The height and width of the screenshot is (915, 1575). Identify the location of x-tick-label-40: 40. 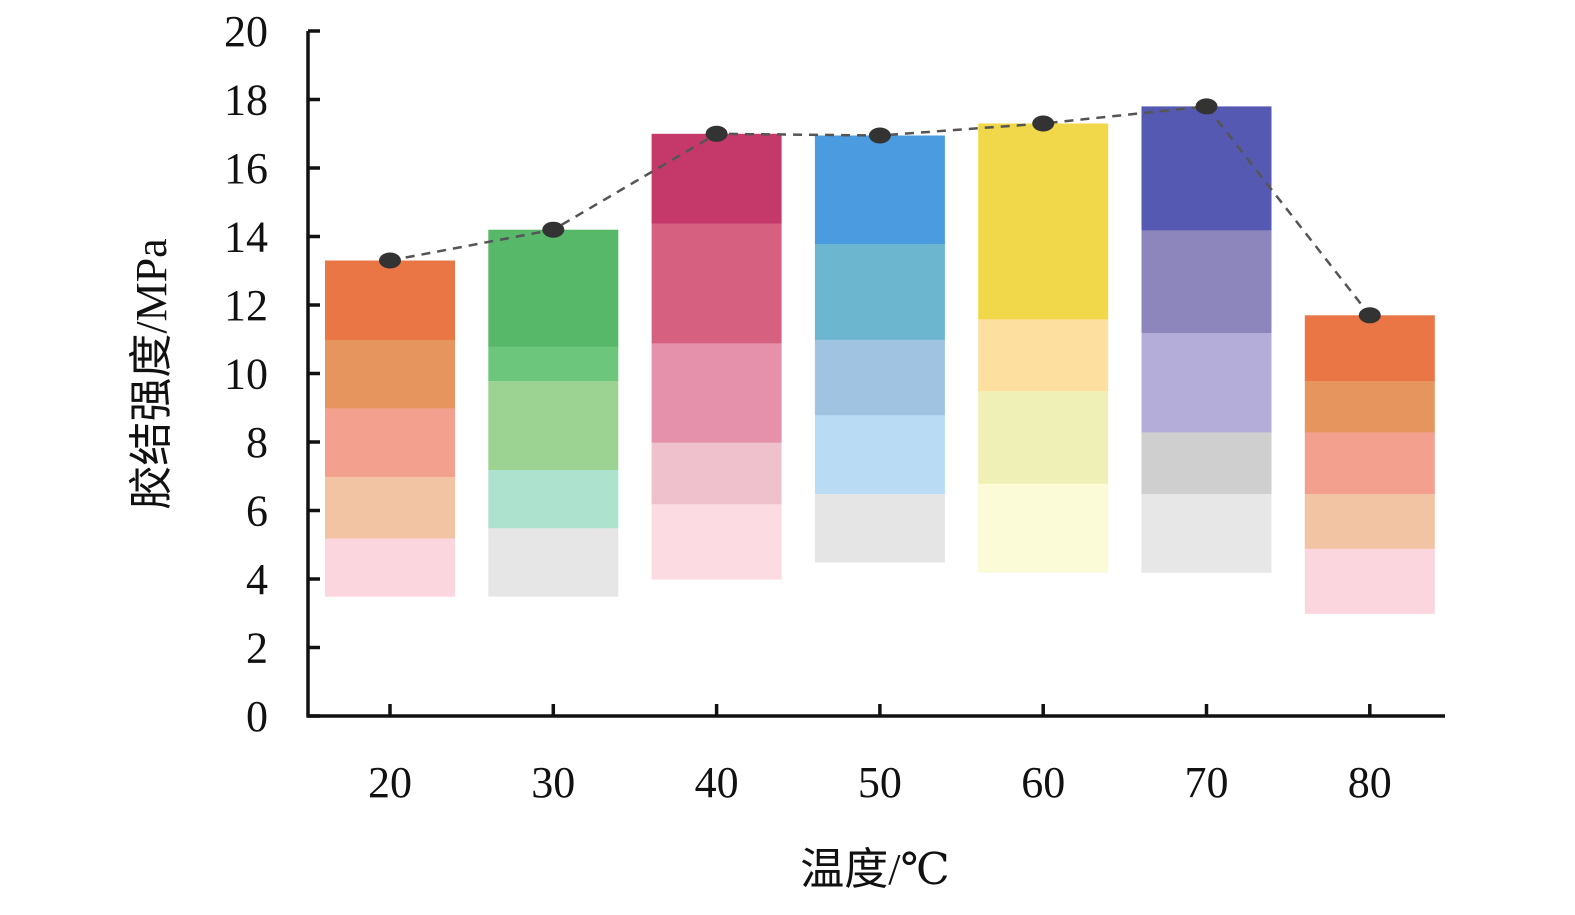
(717, 782).